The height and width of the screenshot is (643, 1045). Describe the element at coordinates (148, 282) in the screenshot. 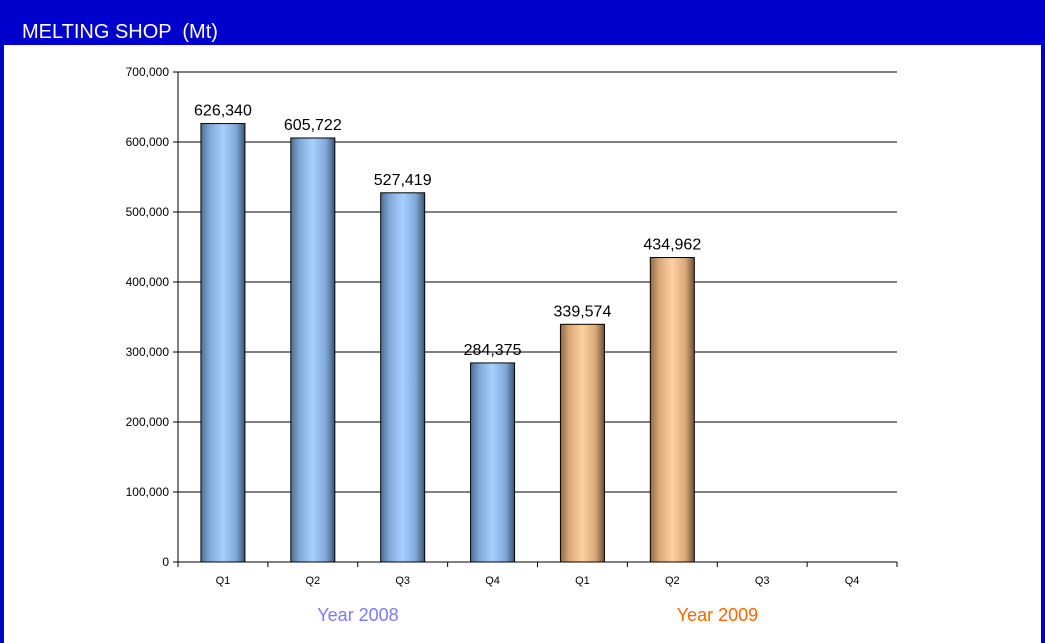

I see `y-tick-label: 400,000` at that location.